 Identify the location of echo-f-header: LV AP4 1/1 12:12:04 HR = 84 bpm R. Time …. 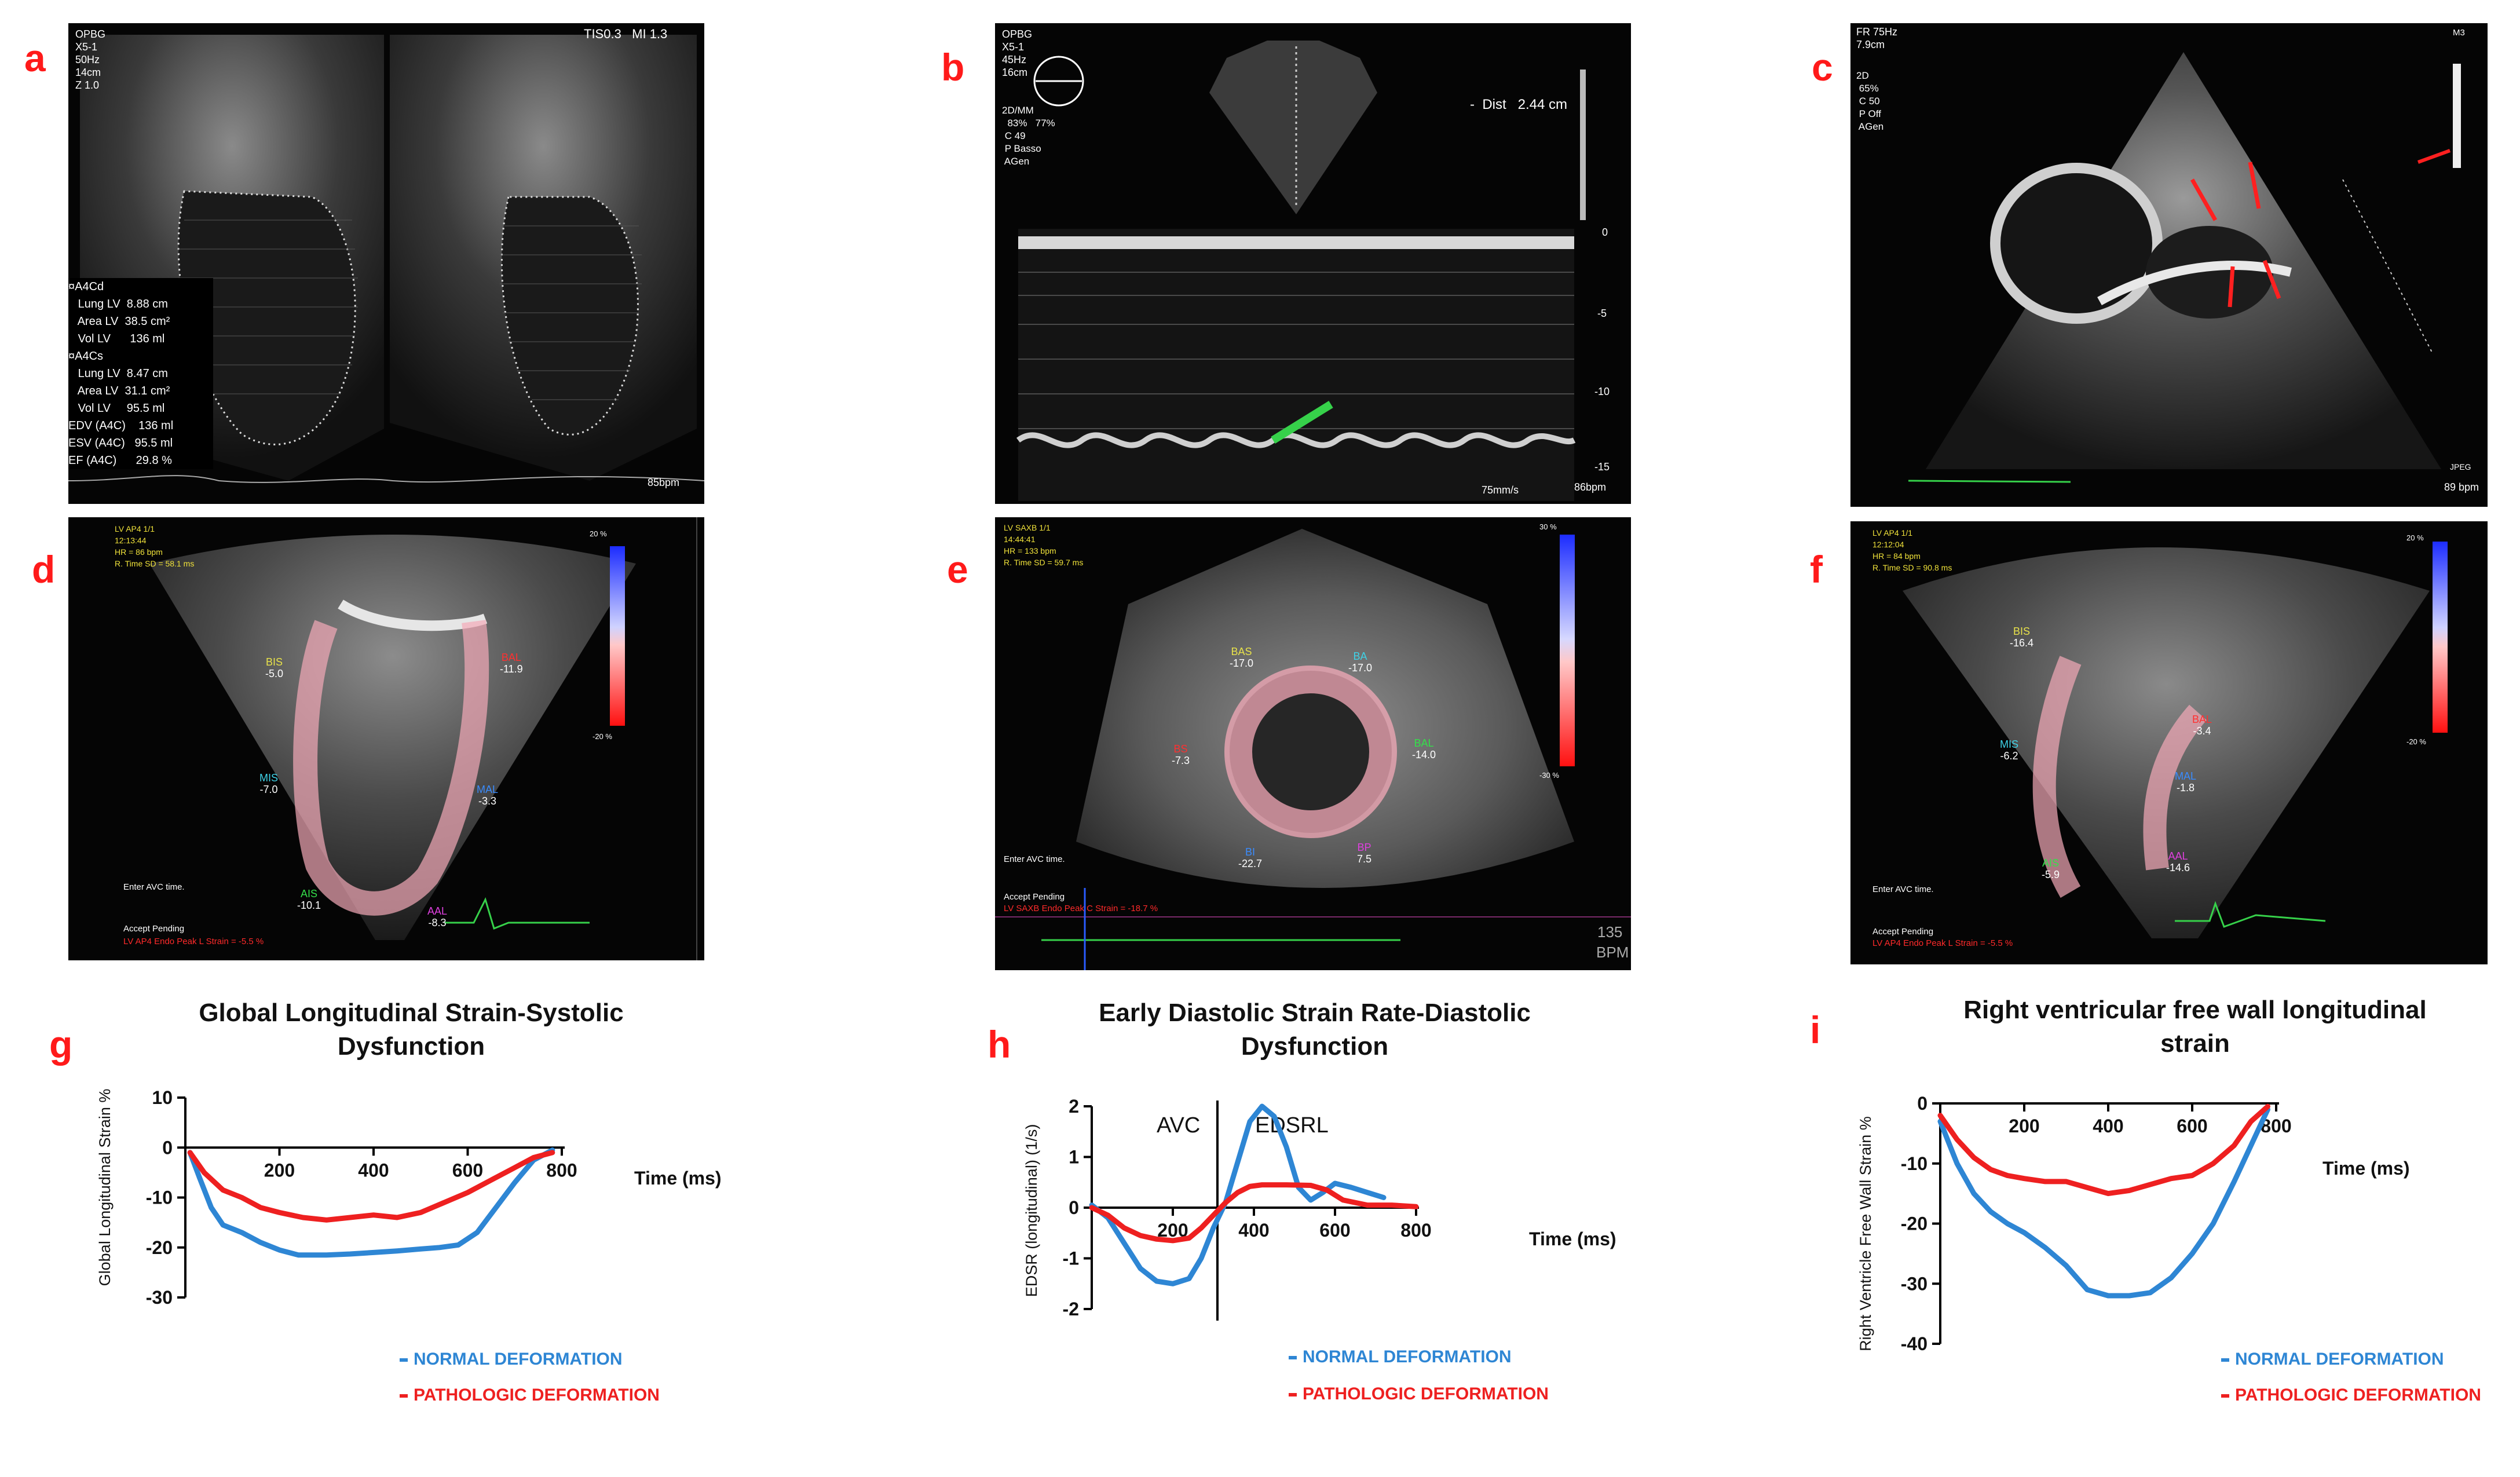
(1912, 550).